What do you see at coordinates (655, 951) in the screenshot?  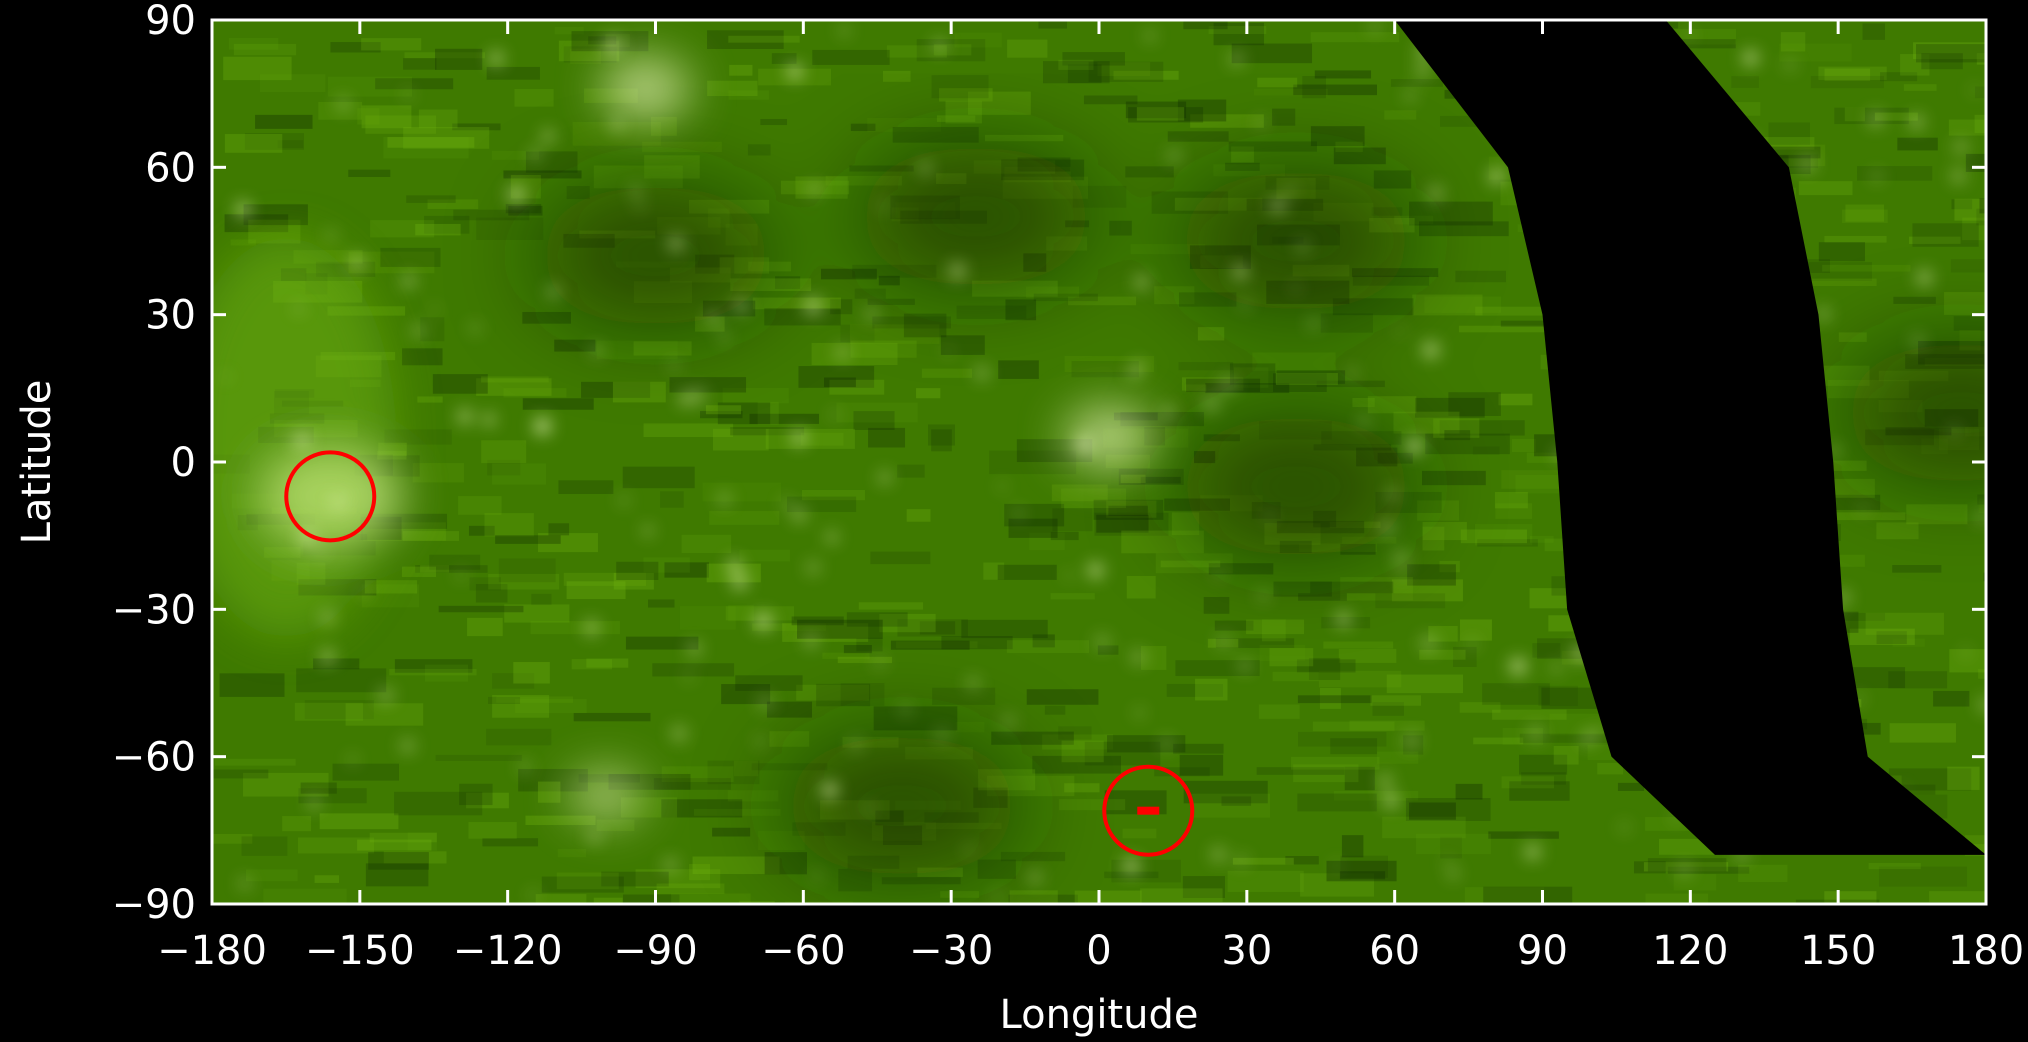 I see `x-tick-label: −90` at bounding box center [655, 951].